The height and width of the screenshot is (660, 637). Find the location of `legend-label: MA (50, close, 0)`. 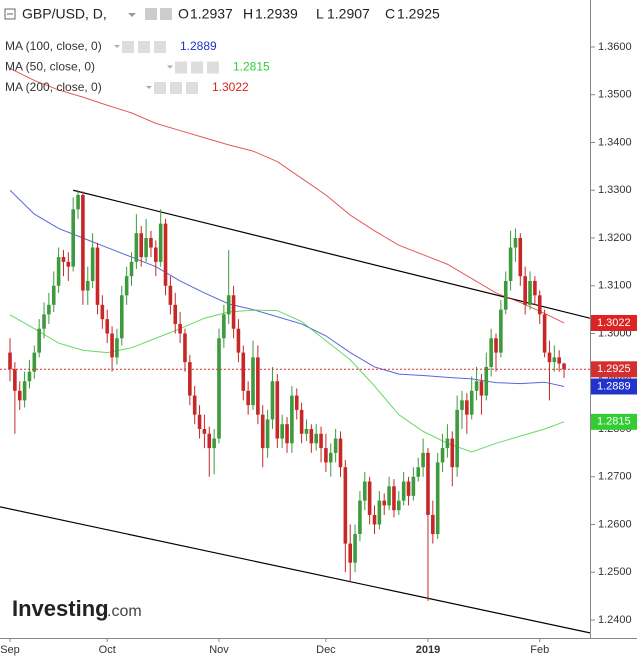

legend-label: MA (50, close, 0) is located at coordinates (50, 67).